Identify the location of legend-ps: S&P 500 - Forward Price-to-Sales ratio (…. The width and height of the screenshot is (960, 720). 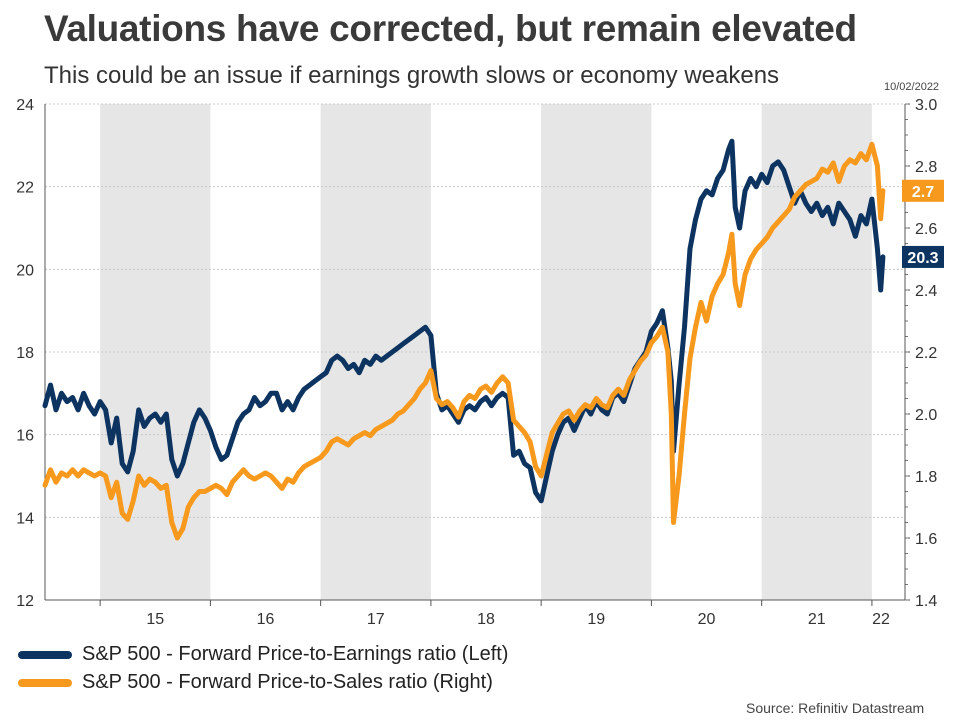
(255, 682).